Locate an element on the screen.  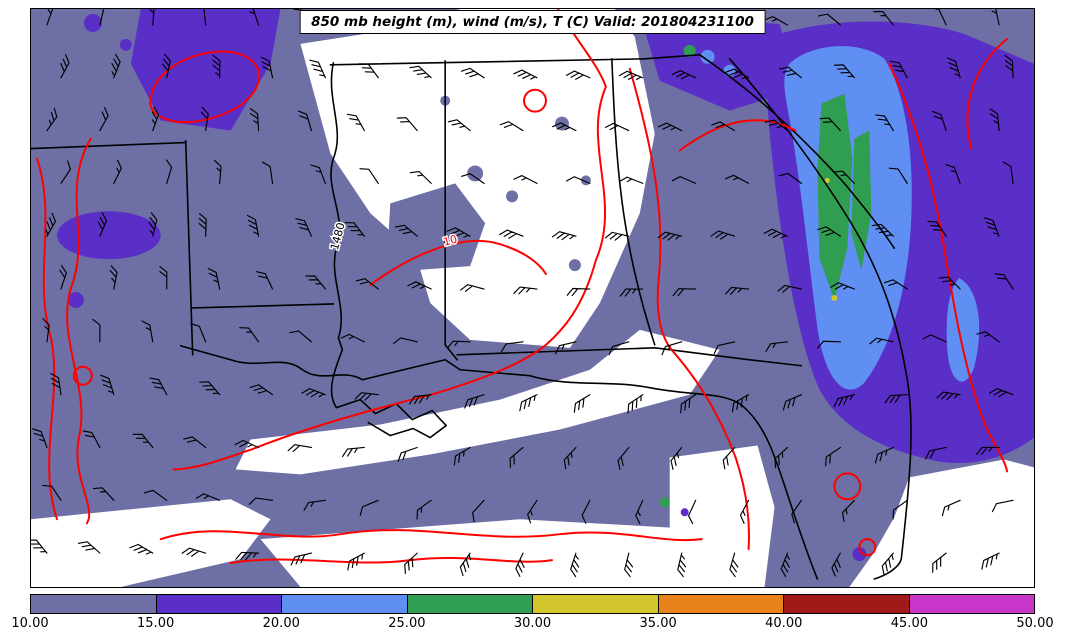
colorbar-tick-label: 40.00 is located at coordinates (784, 623).